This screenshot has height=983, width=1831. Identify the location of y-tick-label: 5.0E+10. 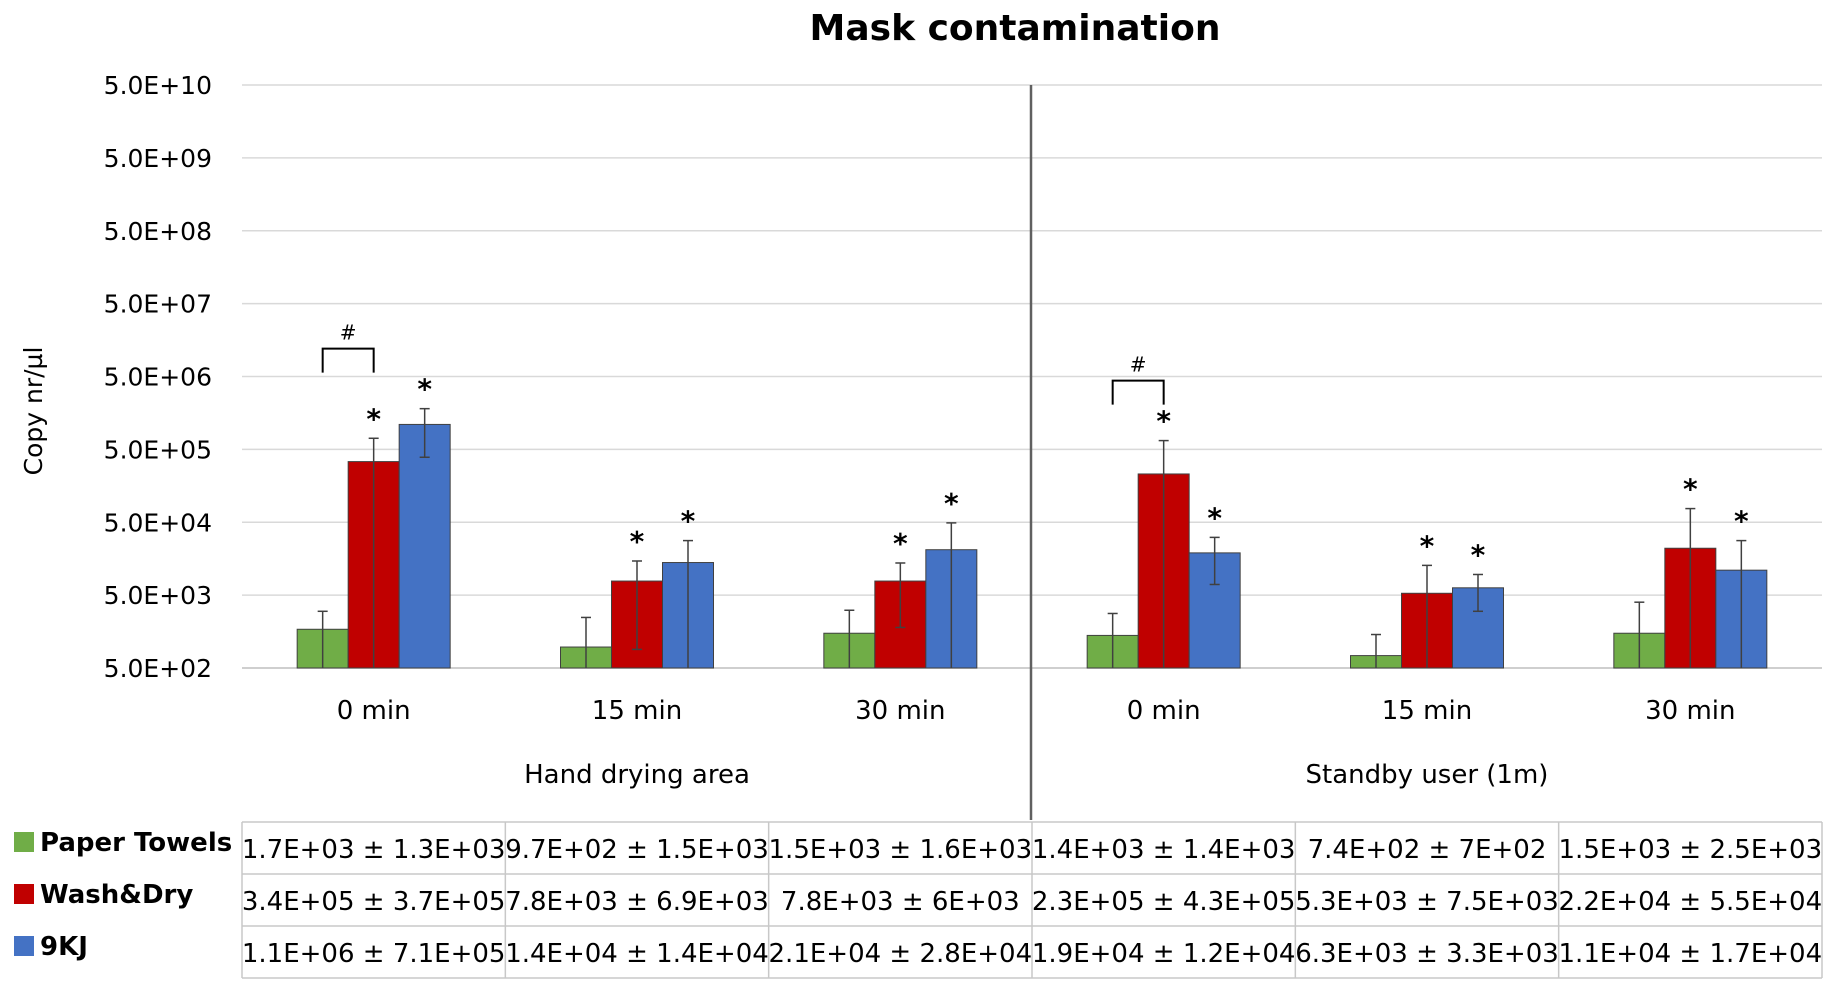
(158, 85).